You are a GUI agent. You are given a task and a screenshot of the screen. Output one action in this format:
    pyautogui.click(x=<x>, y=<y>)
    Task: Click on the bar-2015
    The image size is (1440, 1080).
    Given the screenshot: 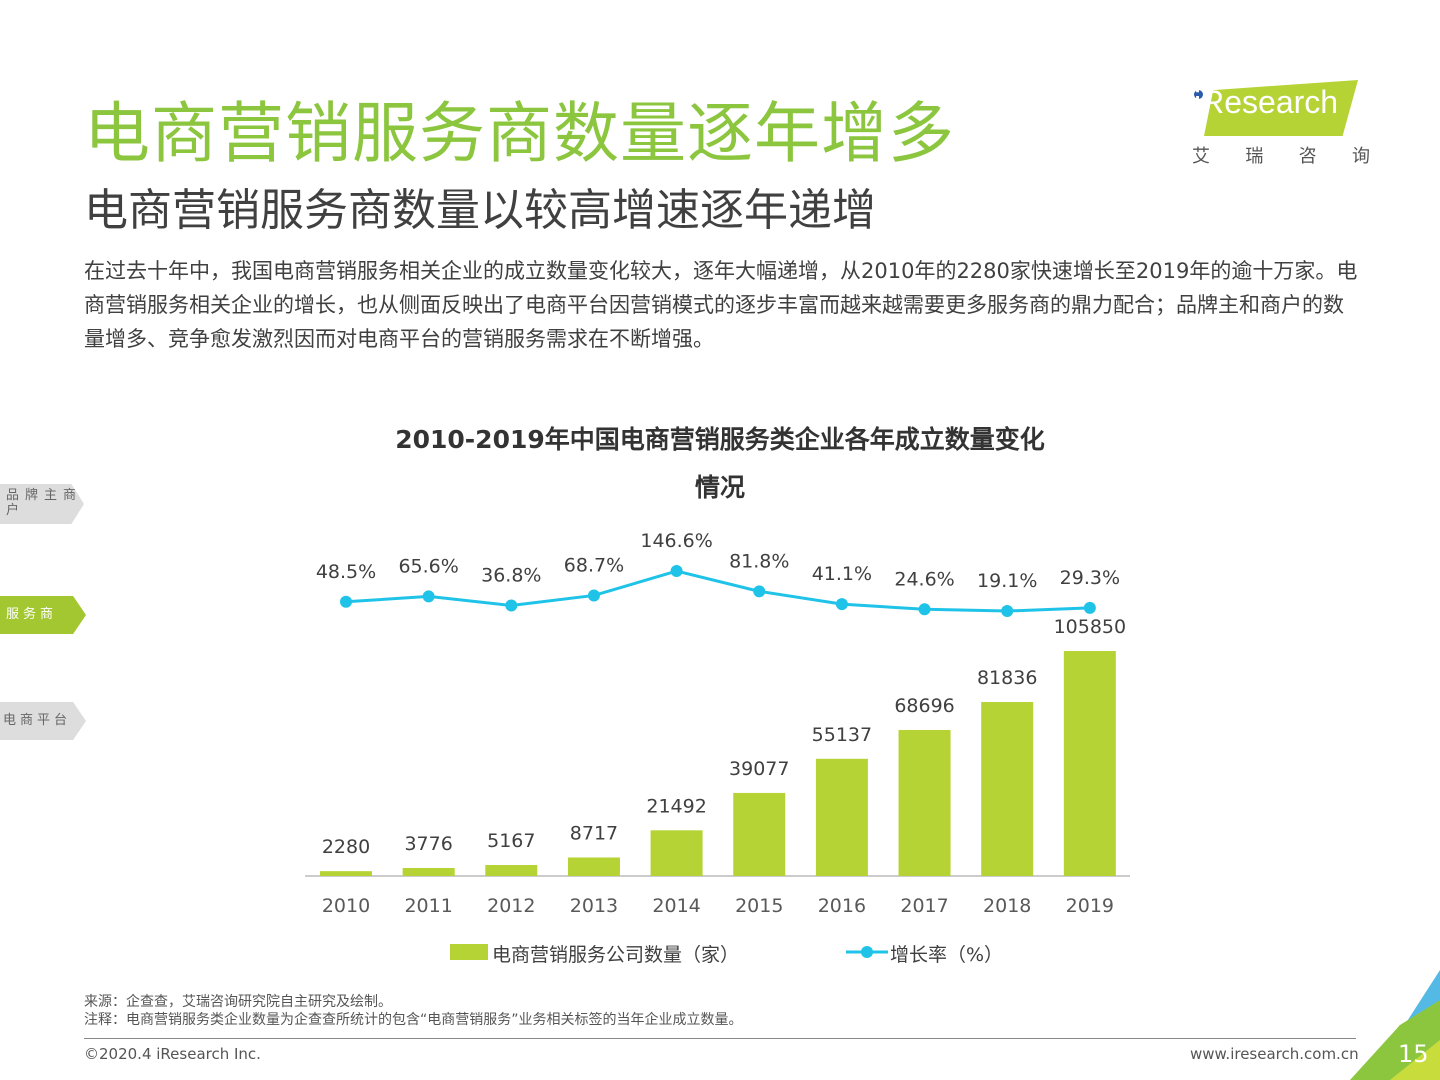 What is the action you would take?
    pyautogui.click(x=759, y=834)
    